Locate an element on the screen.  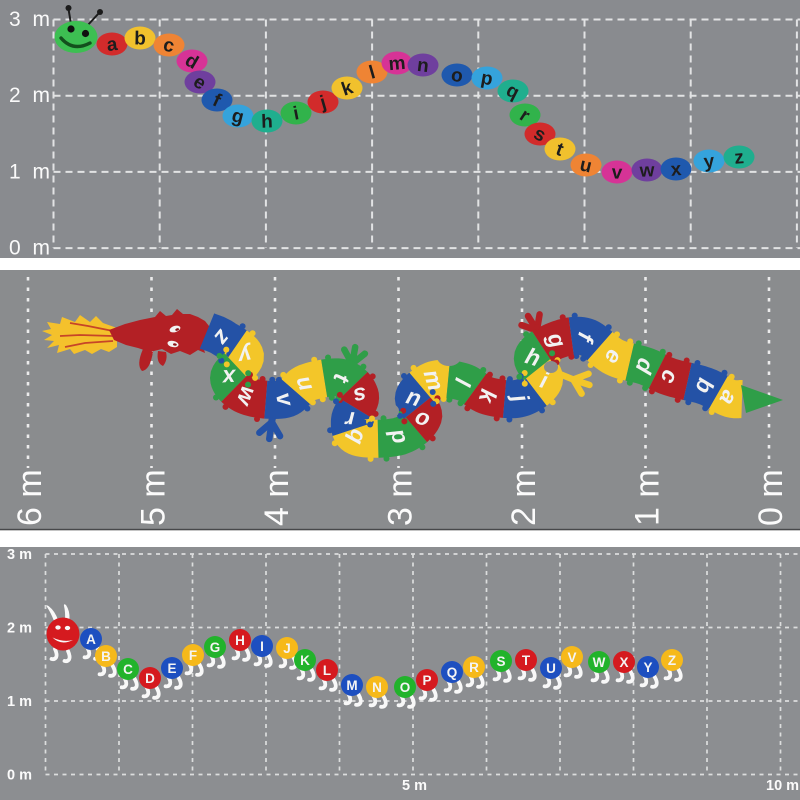
svg-text: K is located at coordinates (305, 660).